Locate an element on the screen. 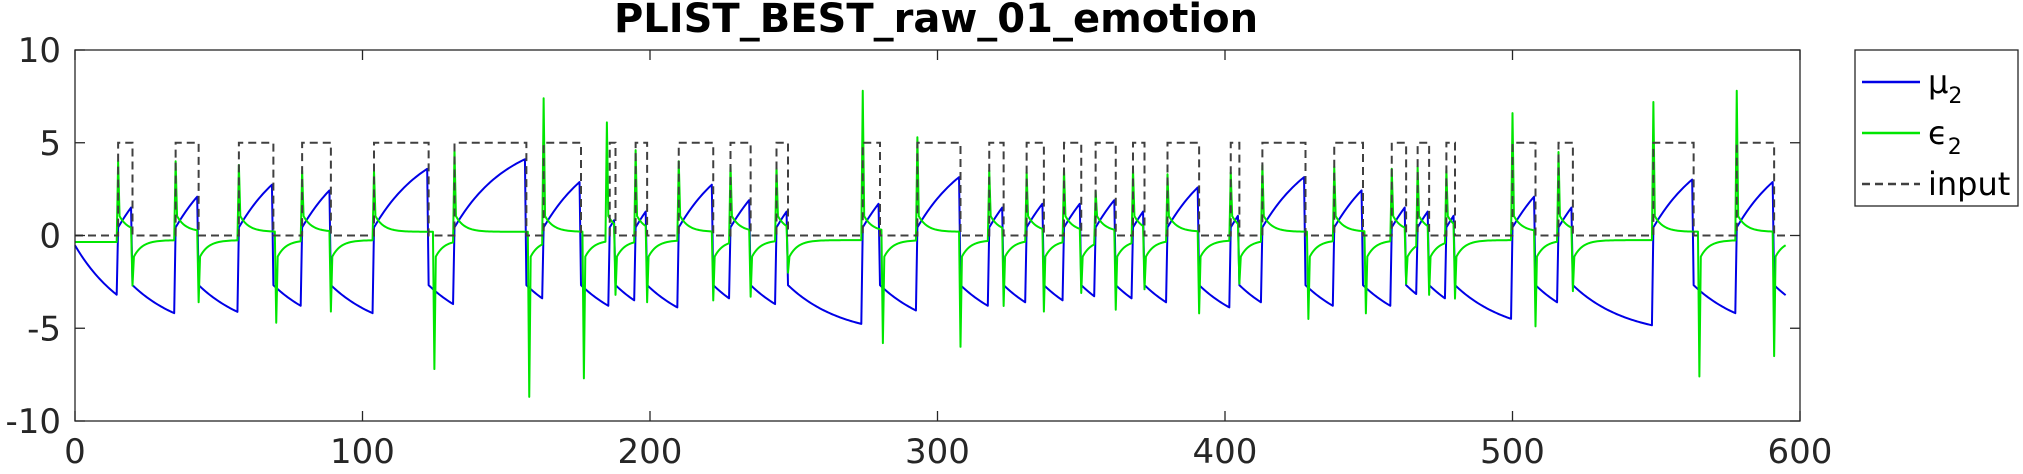 The width and height of the screenshot is (2023, 474). x-tick-label: 600 is located at coordinates (1800, 452).